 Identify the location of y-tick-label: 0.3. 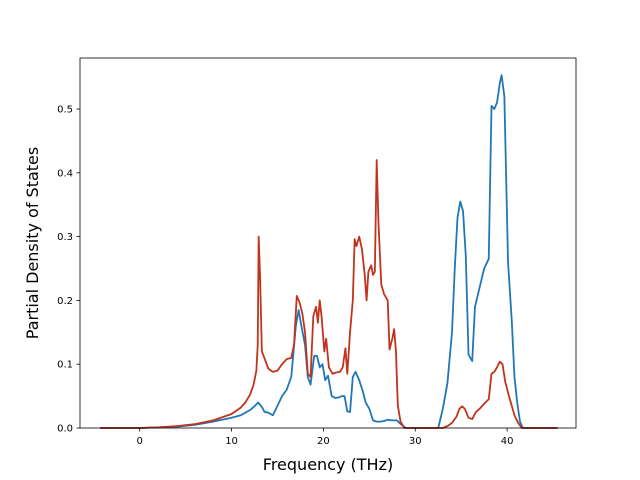
(65, 237).